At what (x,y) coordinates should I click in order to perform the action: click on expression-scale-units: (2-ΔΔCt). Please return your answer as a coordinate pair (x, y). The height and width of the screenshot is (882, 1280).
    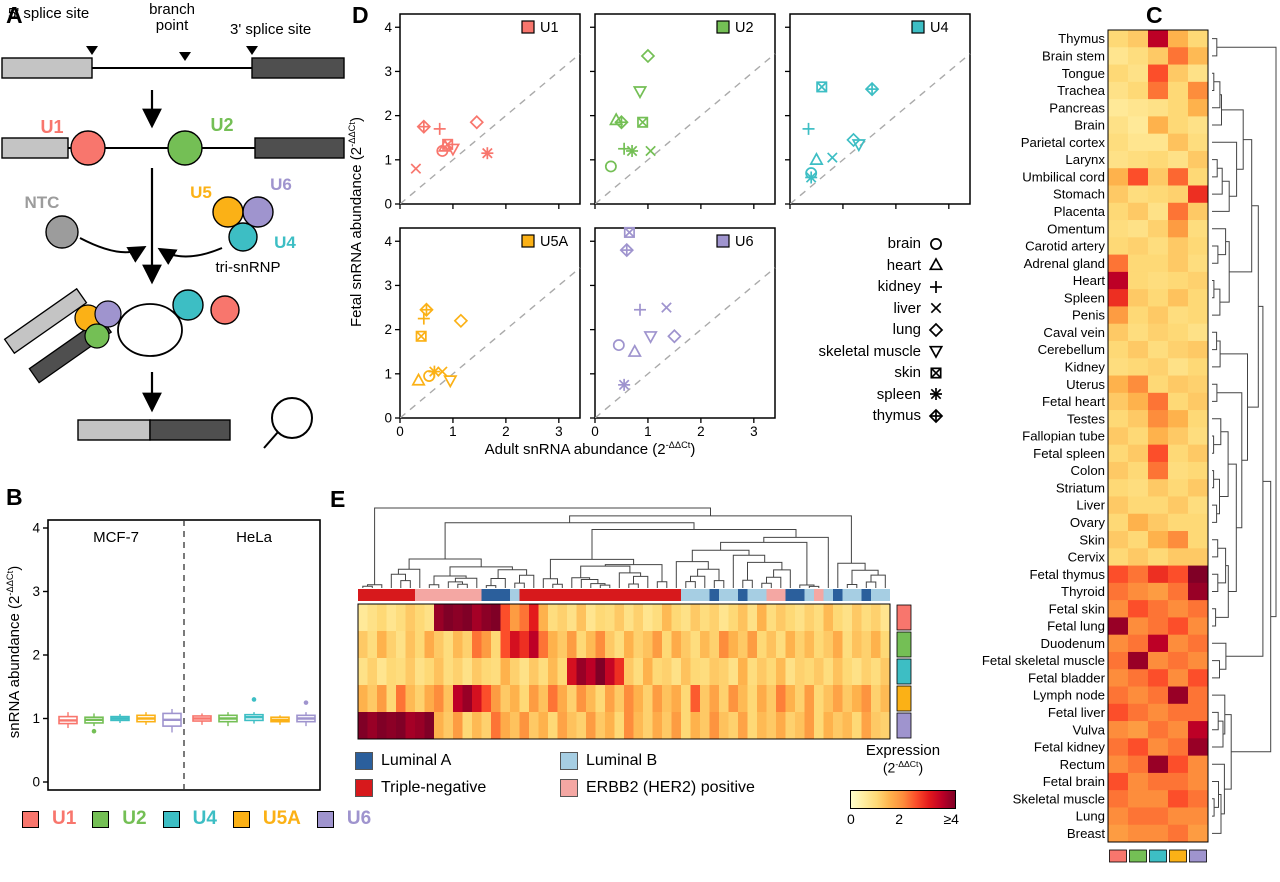
    Looking at the image, I should click on (903, 767).